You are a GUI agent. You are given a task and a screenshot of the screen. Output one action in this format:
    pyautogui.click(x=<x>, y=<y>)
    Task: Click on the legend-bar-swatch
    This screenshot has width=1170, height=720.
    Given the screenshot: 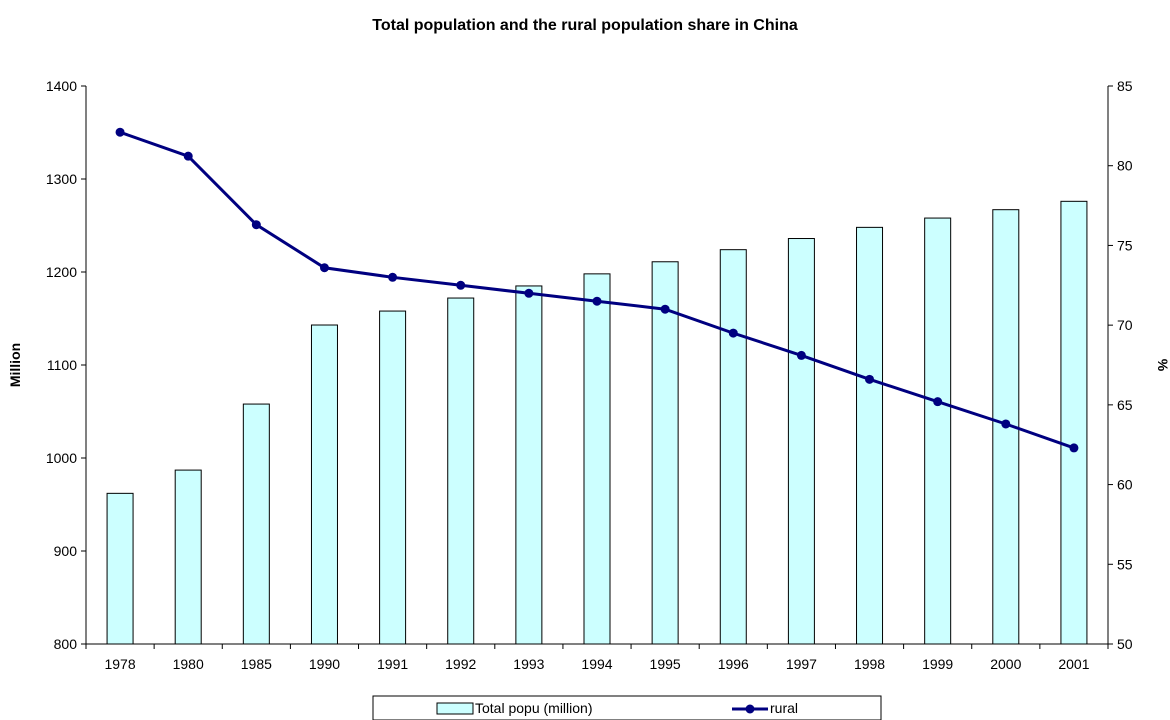 What is the action you would take?
    pyautogui.click(x=455, y=708)
    